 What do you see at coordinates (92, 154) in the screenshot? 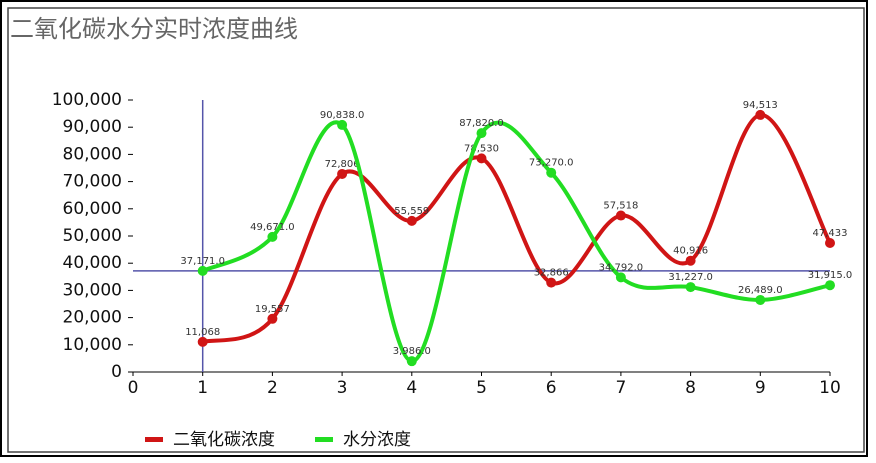
I see `y-tick-label: 80,000` at bounding box center [92, 154].